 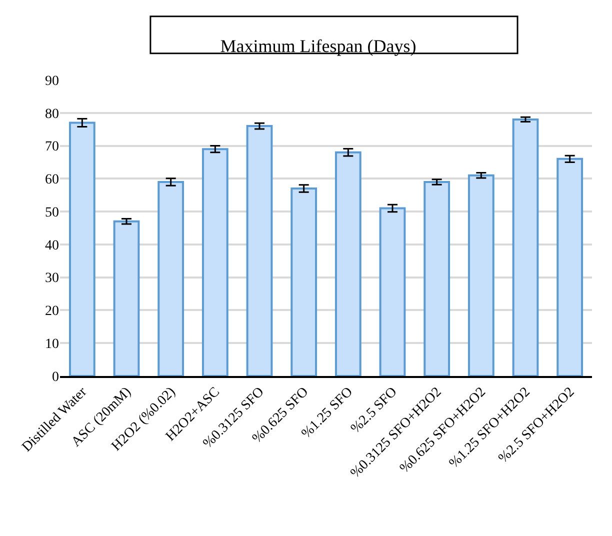 I want to click on chart-title: Maximum Lifespan (Days), so click(x=318, y=46).